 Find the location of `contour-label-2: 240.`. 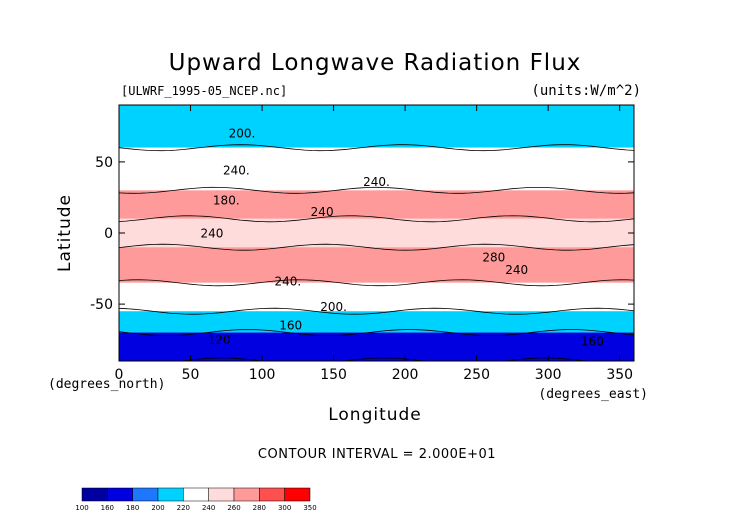

contour-label-2: 240. is located at coordinates (376, 182).